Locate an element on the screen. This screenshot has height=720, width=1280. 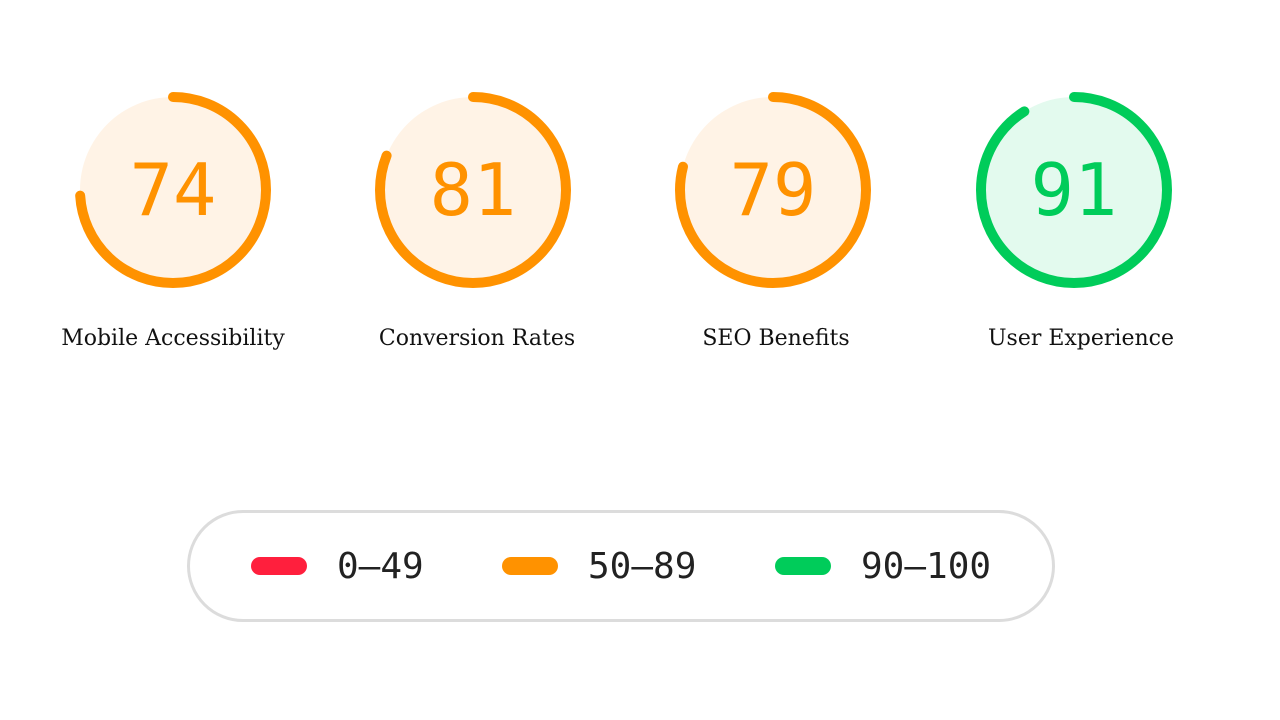
gauge-label-mobile-accessibility: Mobile Accessibility is located at coordinates (173, 338).